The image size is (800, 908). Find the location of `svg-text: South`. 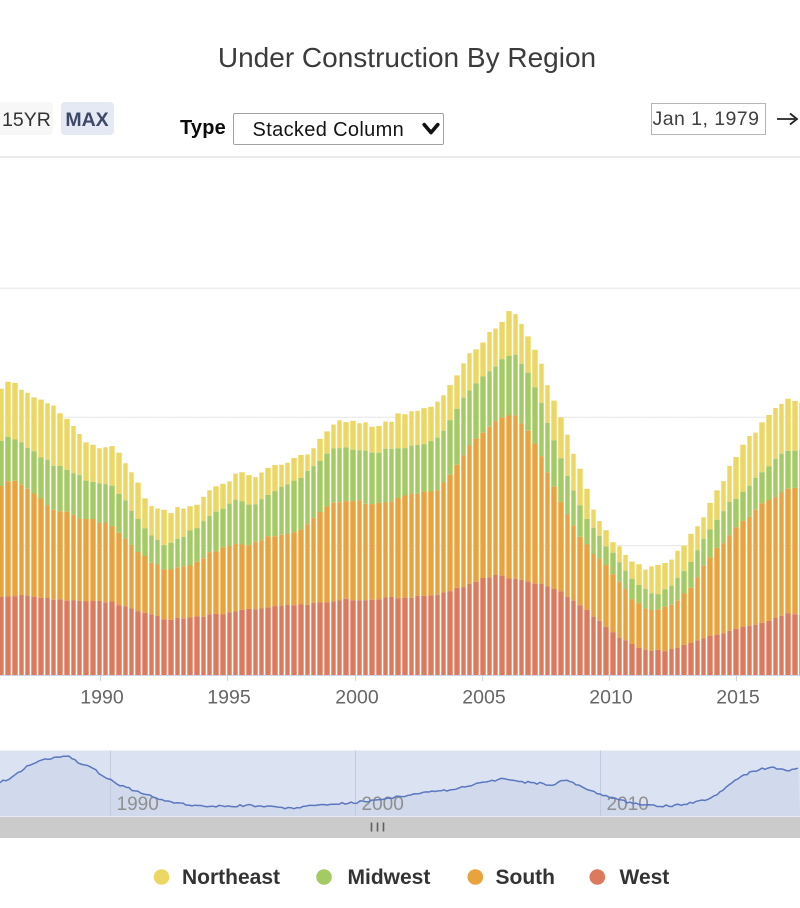

svg-text: South is located at coordinates (525, 877).